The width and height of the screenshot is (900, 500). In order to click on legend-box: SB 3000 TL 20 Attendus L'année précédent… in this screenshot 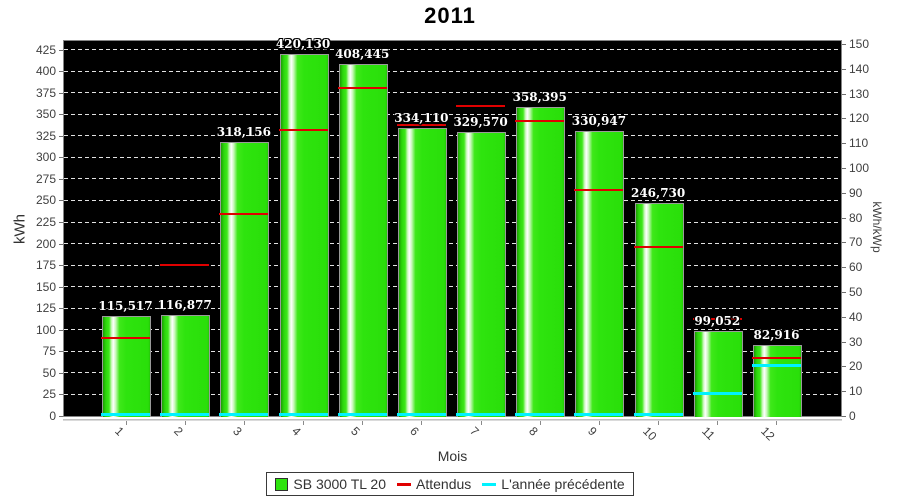, I will do `click(450, 484)`.